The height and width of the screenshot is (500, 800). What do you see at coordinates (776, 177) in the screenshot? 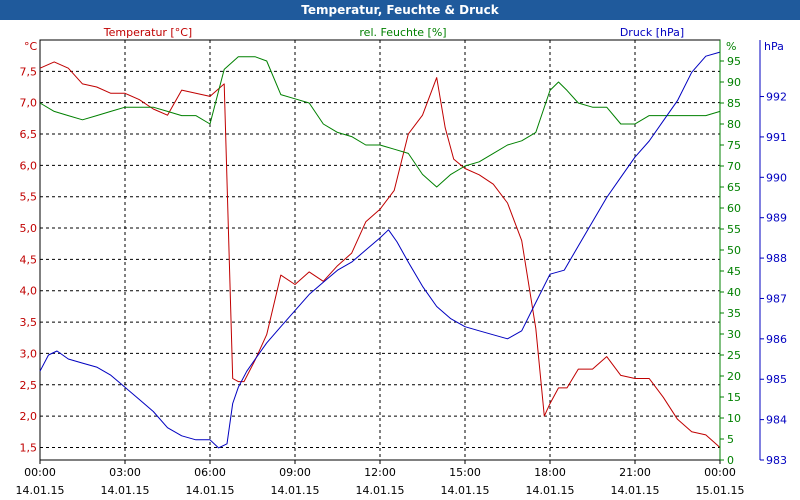
I see `pressure-tick-label: 990` at bounding box center [776, 177].